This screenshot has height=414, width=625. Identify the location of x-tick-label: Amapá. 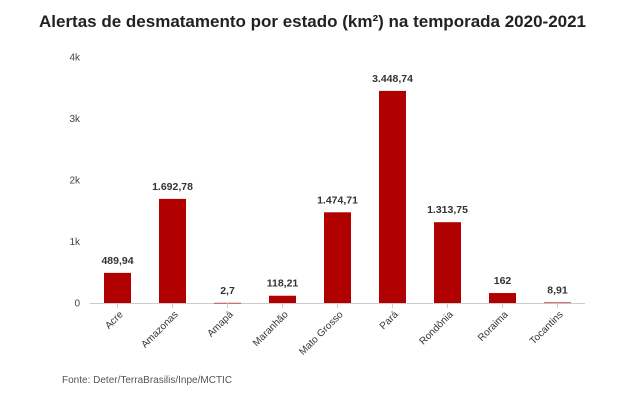
(220, 324).